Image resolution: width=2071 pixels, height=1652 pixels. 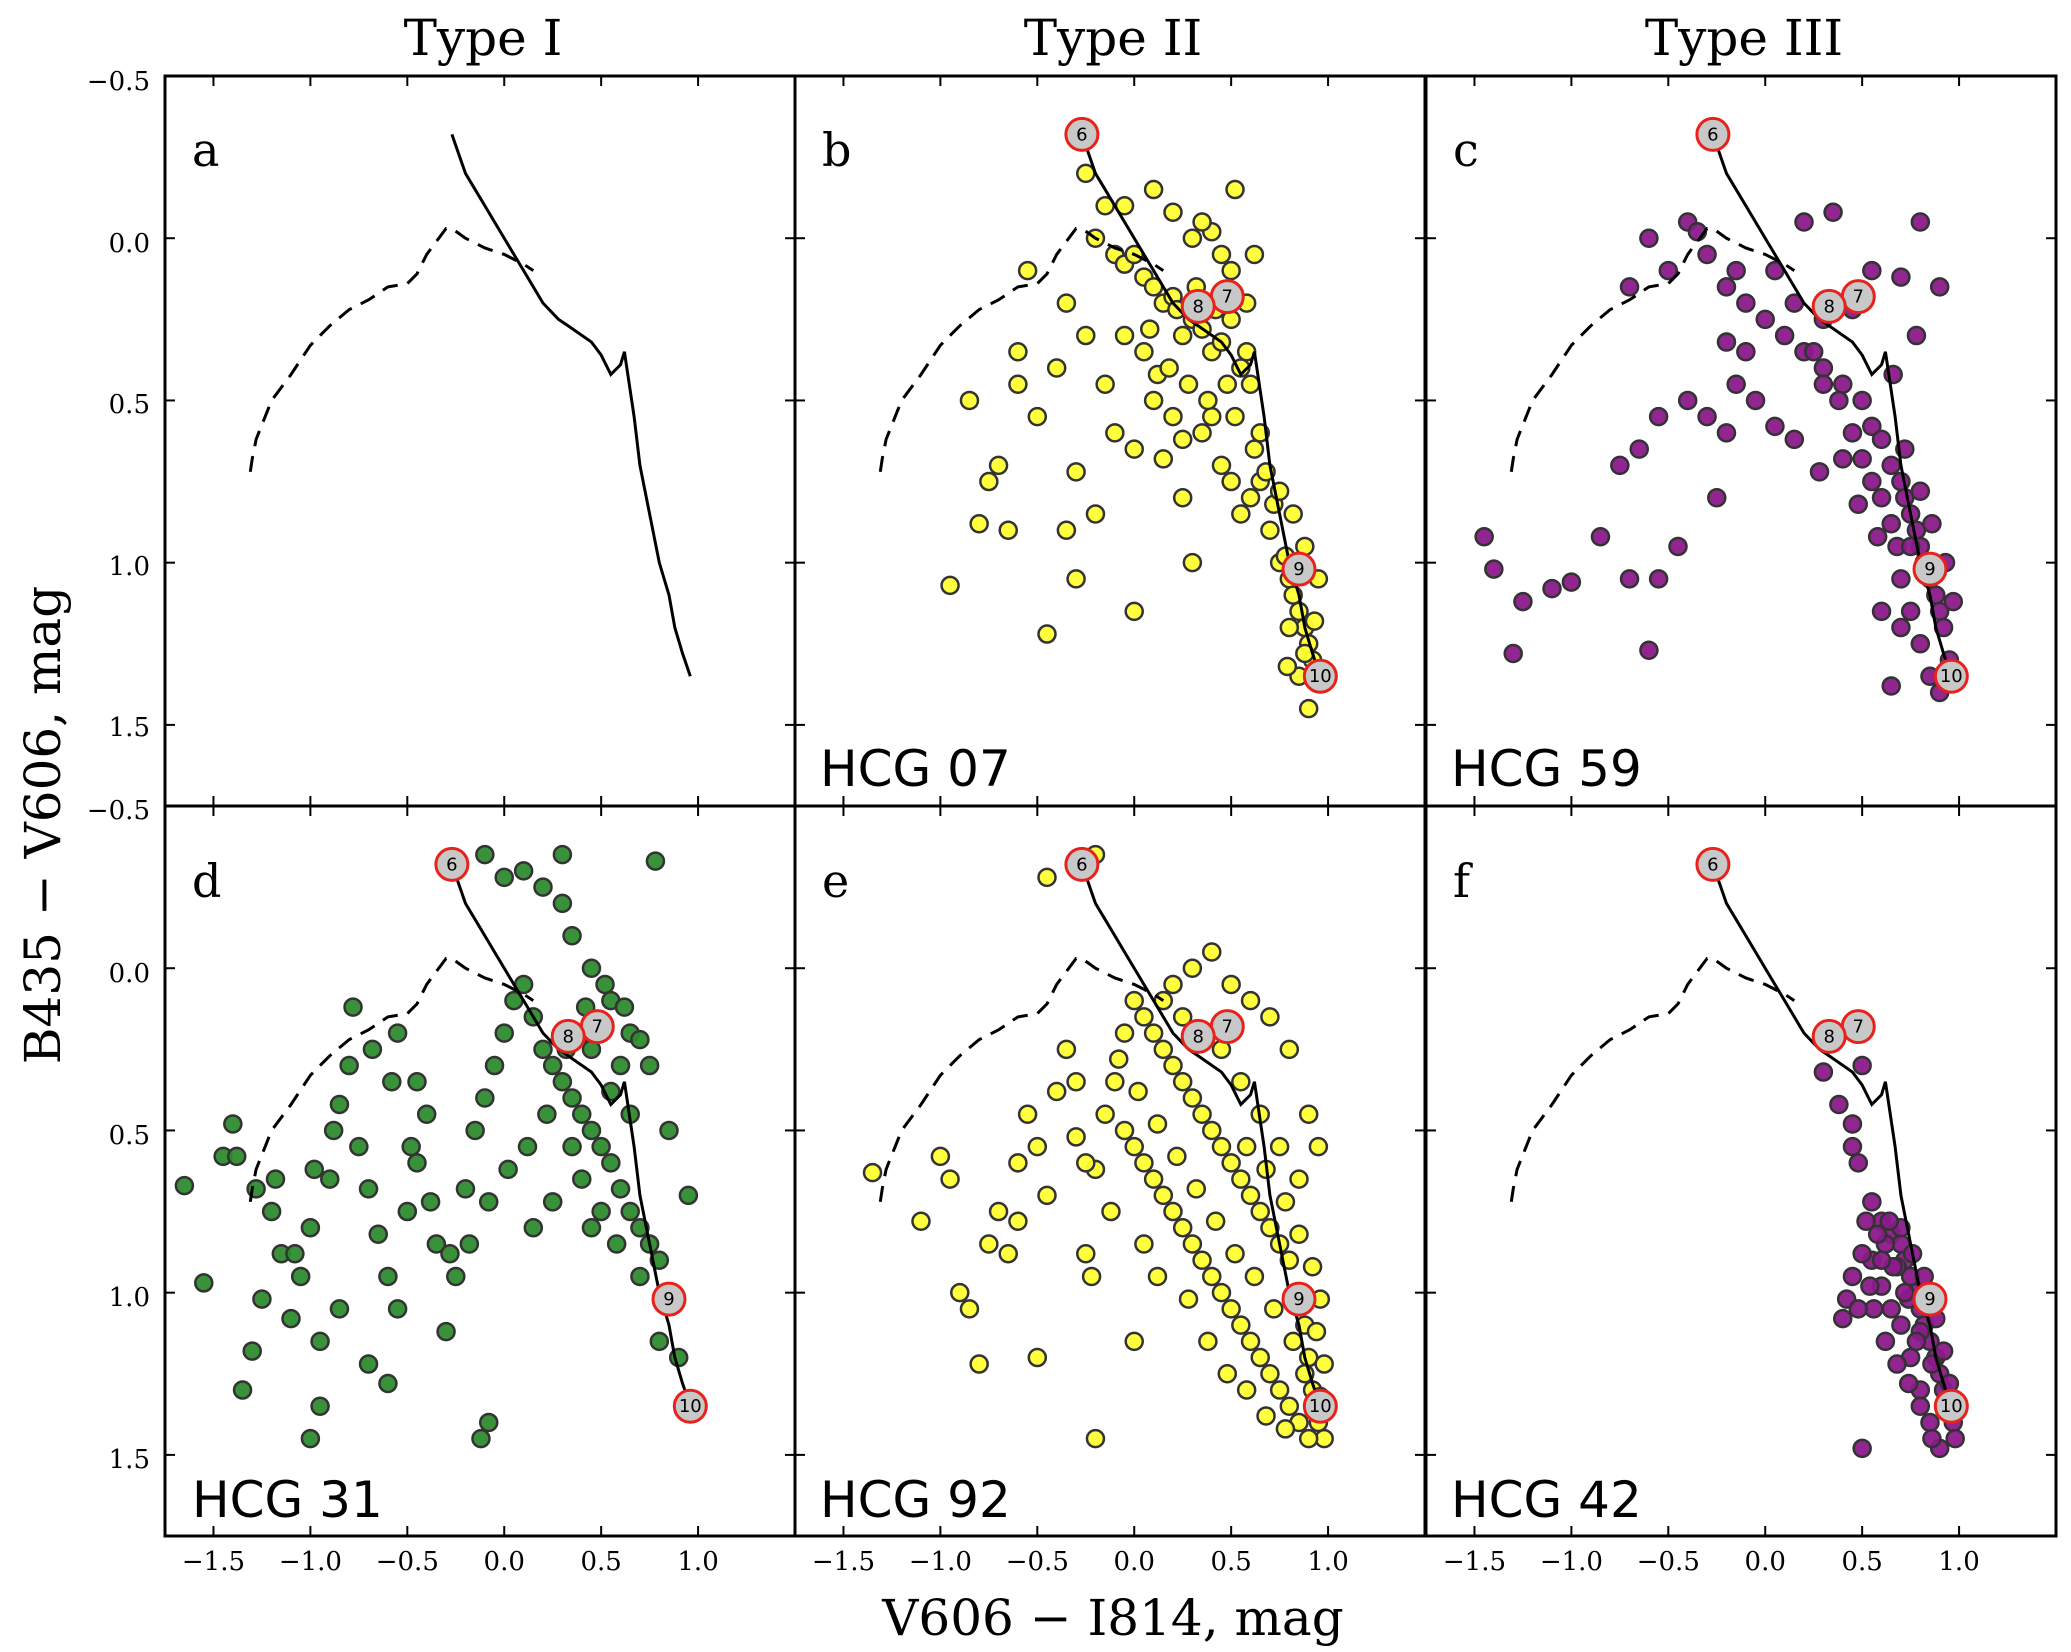 What do you see at coordinates (1124, 38) in the screenshot?
I see `column-titles: Type I Type II Type III` at bounding box center [1124, 38].